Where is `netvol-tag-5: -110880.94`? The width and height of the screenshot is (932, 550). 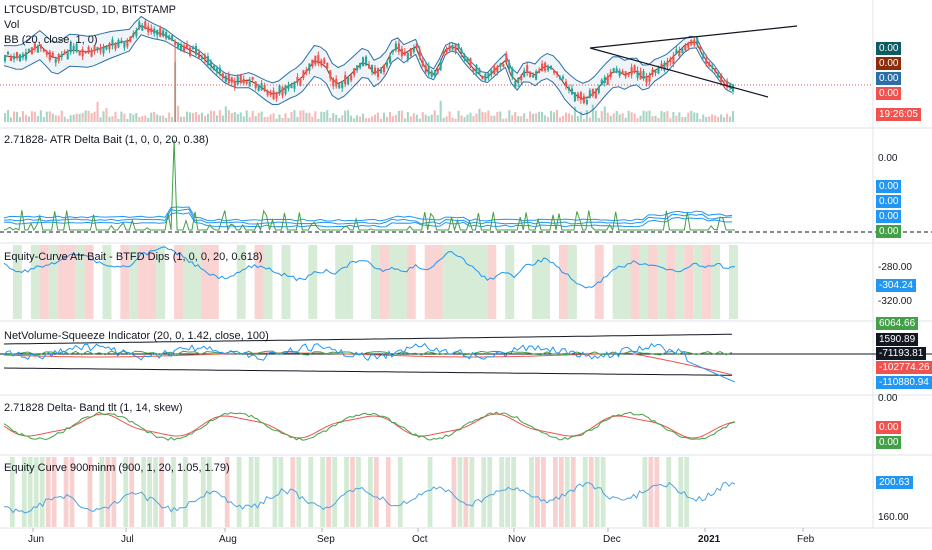 netvol-tag-5: -110880.94 is located at coordinates (904, 382).